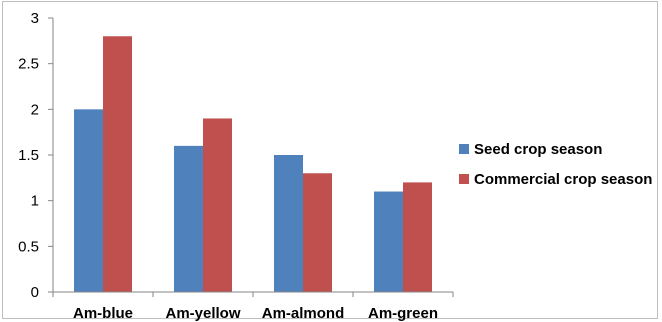 Image resolution: width=662 pixels, height=322 pixels. What do you see at coordinates (35, 18) in the screenshot?
I see `y-tick-label: 3` at bounding box center [35, 18].